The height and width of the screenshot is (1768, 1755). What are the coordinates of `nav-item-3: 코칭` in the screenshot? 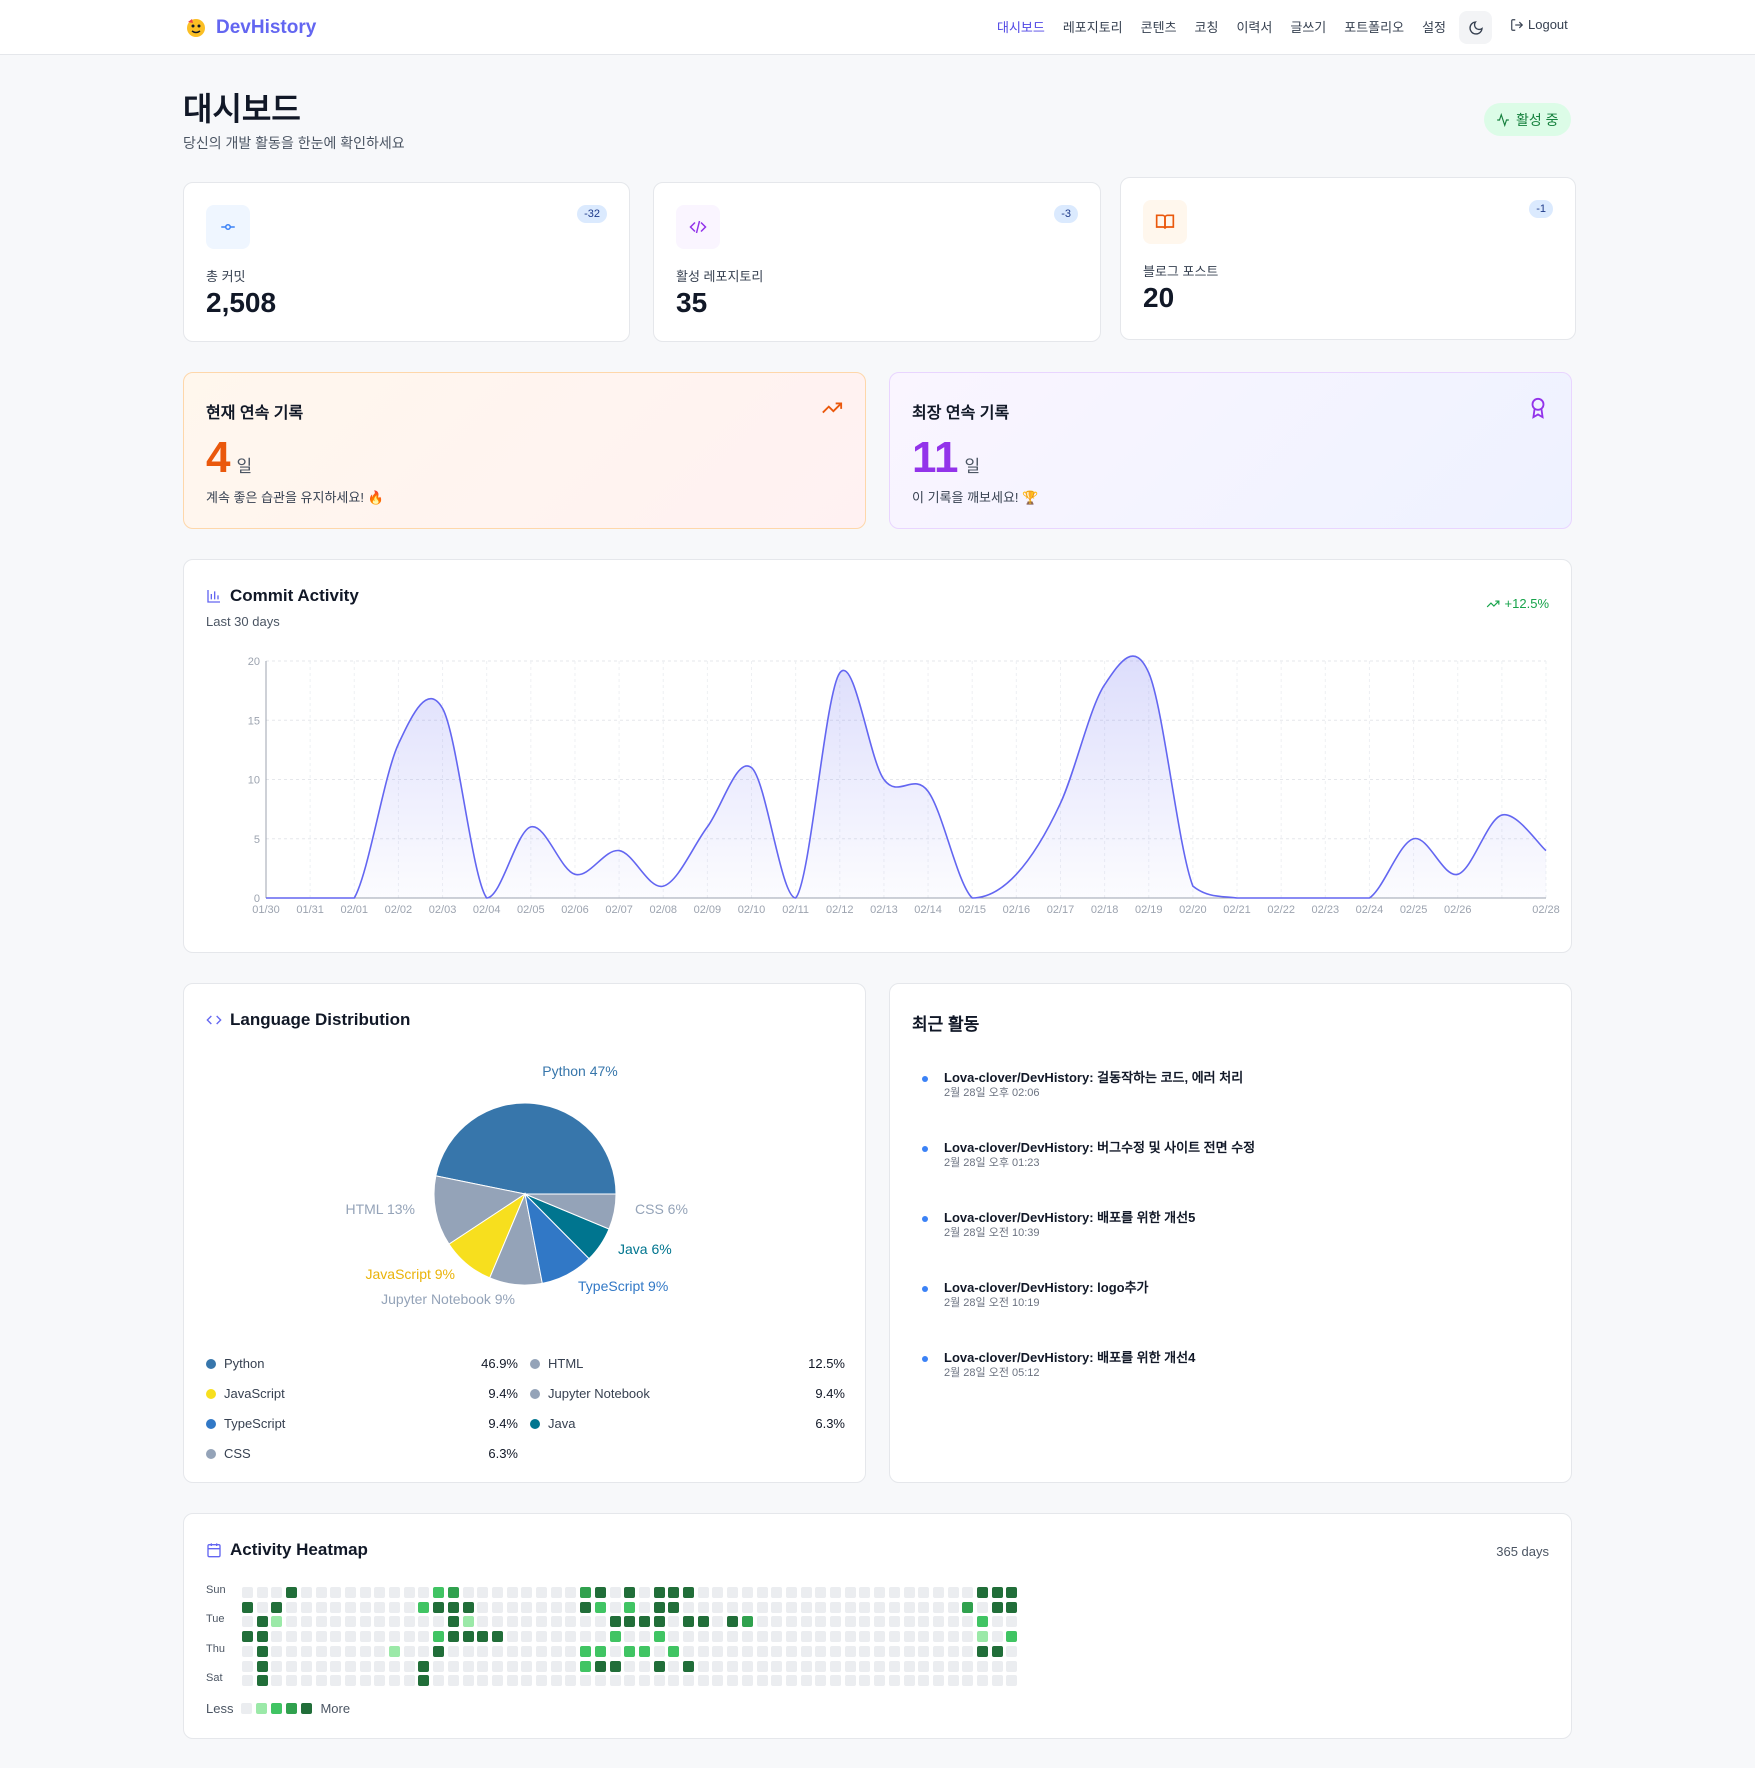 It's located at (1206, 27).